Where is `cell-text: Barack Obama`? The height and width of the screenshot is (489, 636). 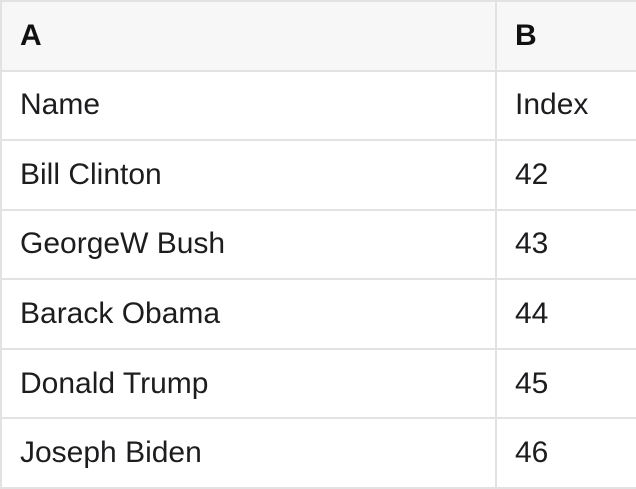 cell-text: Barack Obama is located at coordinates (120, 314).